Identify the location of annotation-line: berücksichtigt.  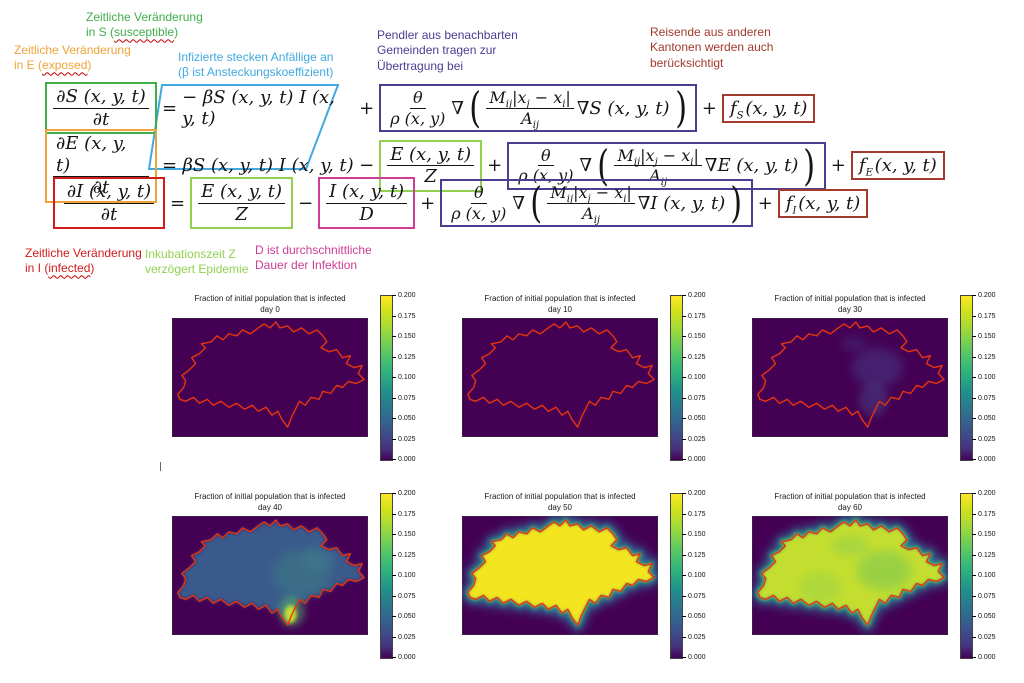
(687, 62).